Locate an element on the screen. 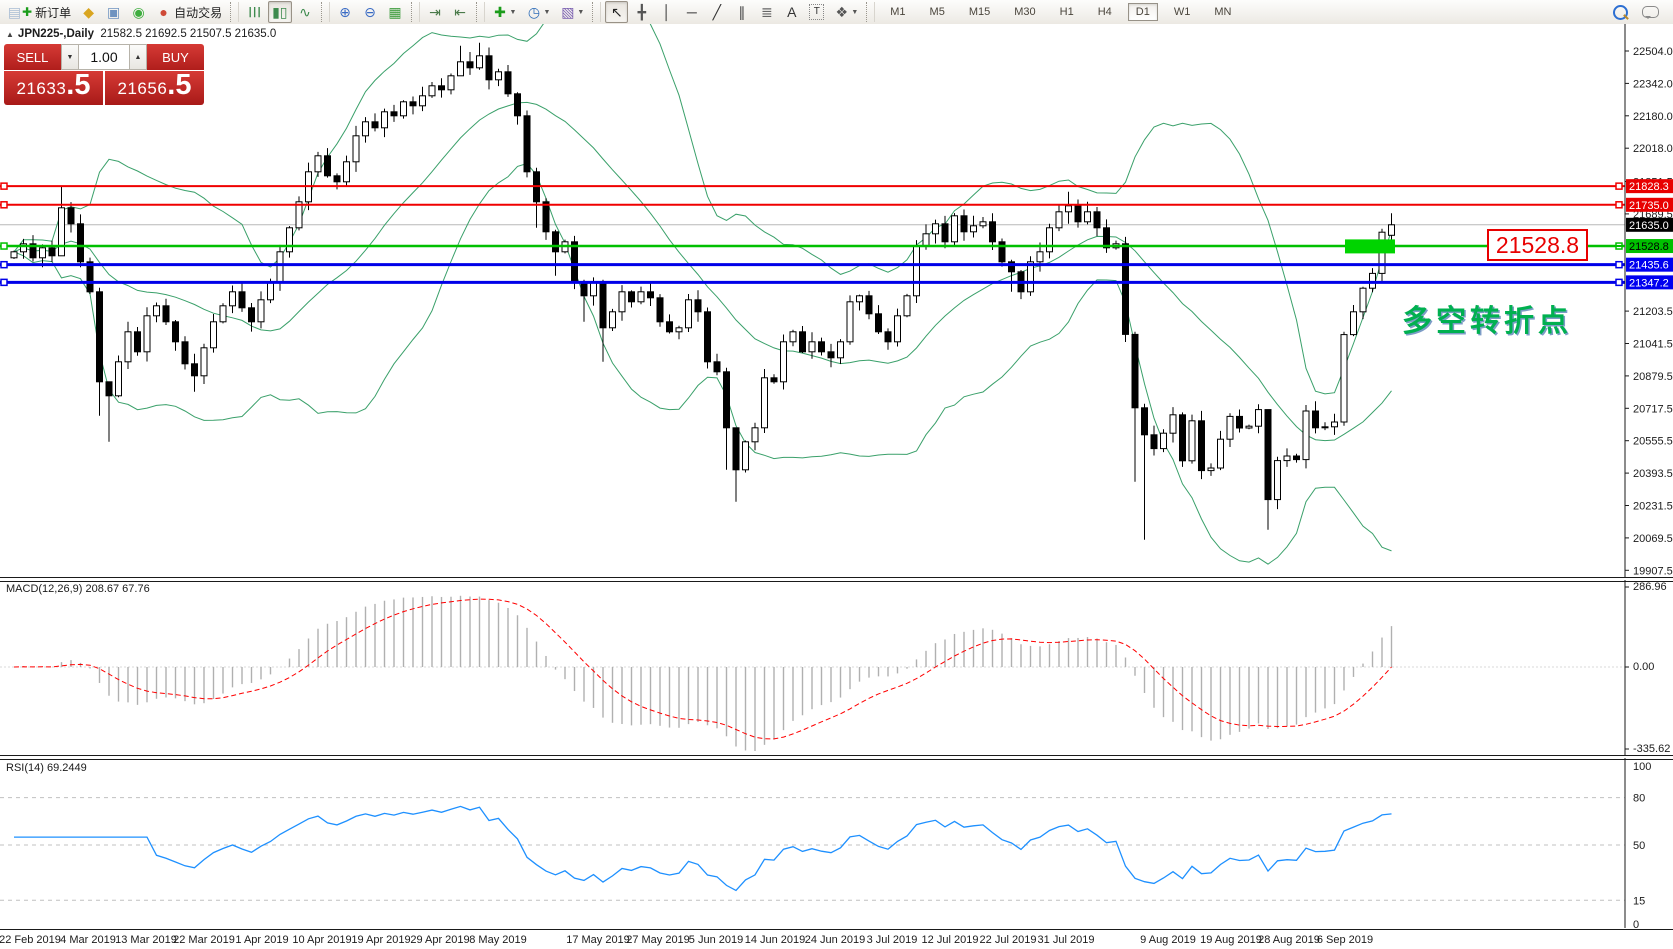 The height and width of the screenshot is (949, 1673). label-icon: T is located at coordinates (816, 12).